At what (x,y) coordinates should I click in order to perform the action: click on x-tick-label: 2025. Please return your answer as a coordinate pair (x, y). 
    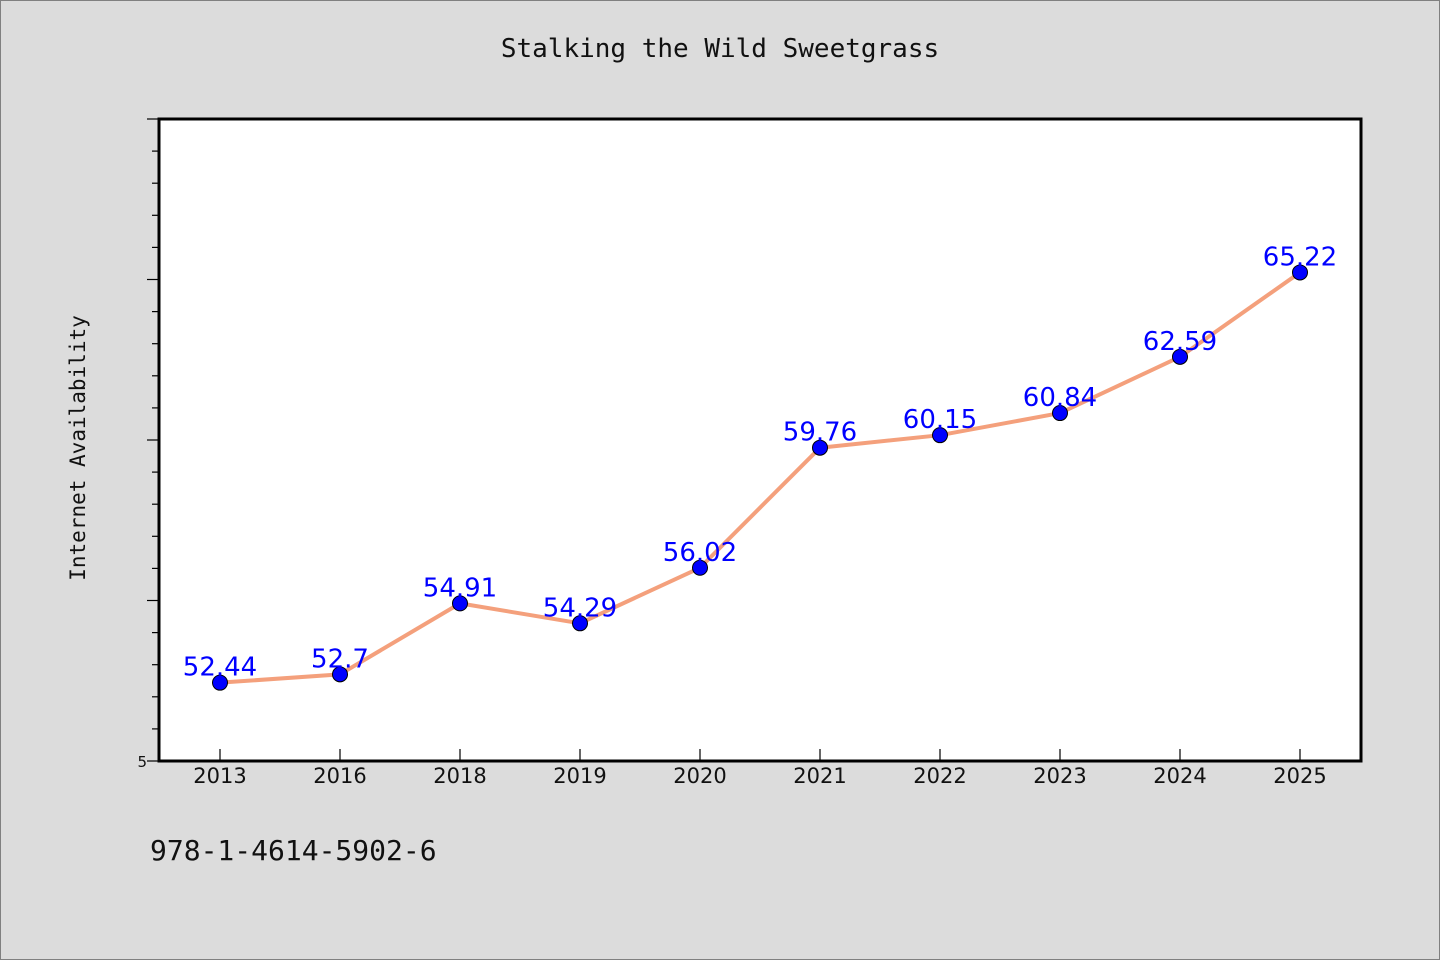
    Looking at the image, I should click on (1299, 776).